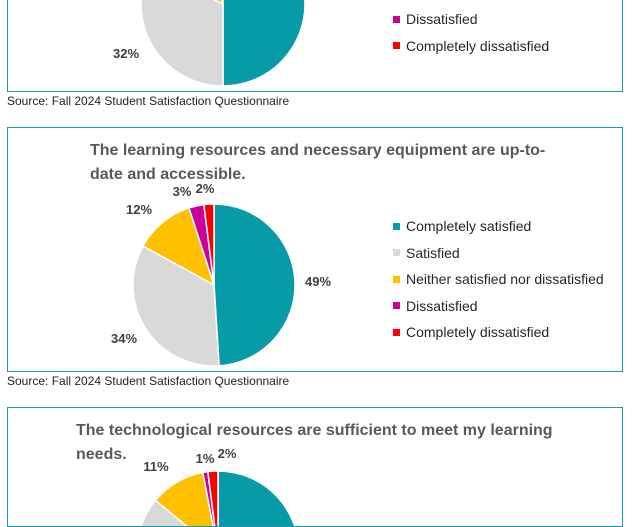 The image size is (635, 527). Describe the element at coordinates (396, 279) in the screenshot. I see `legend-swatch-neither` at that location.